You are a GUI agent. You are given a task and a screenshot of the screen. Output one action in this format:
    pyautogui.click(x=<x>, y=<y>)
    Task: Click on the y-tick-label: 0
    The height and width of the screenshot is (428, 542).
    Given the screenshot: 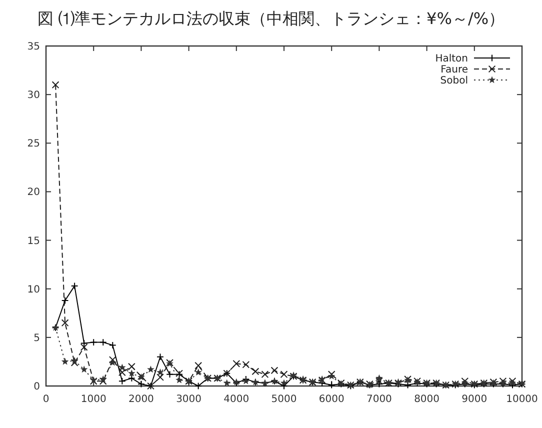 What is the action you would take?
    pyautogui.click(x=37, y=387)
    